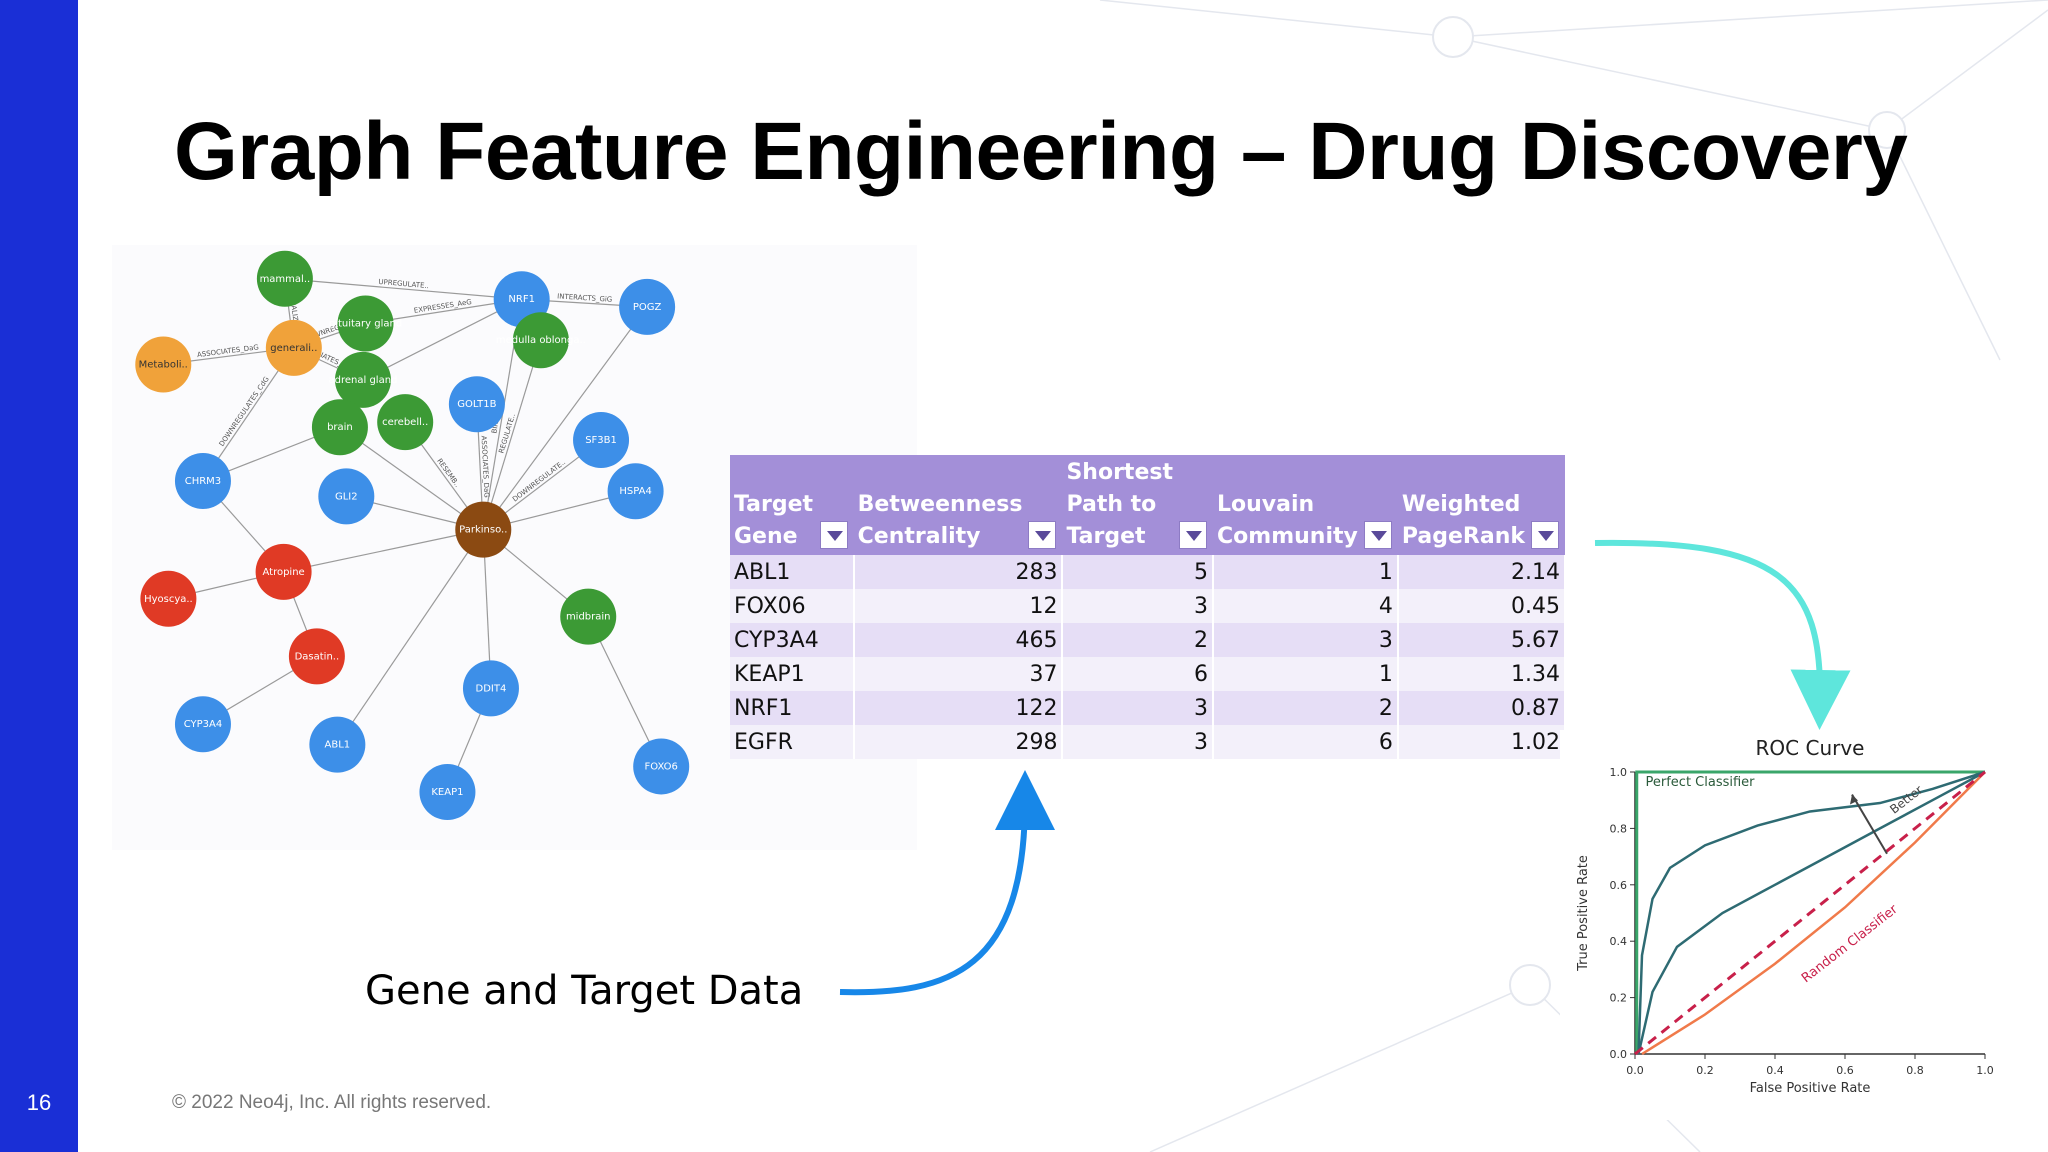 This screenshot has width=2048, height=1152. What do you see at coordinates (1482, 708) in the screenshot?
I see `table-cell-pagerank: 0.87` at bounding box center [1482, 708].